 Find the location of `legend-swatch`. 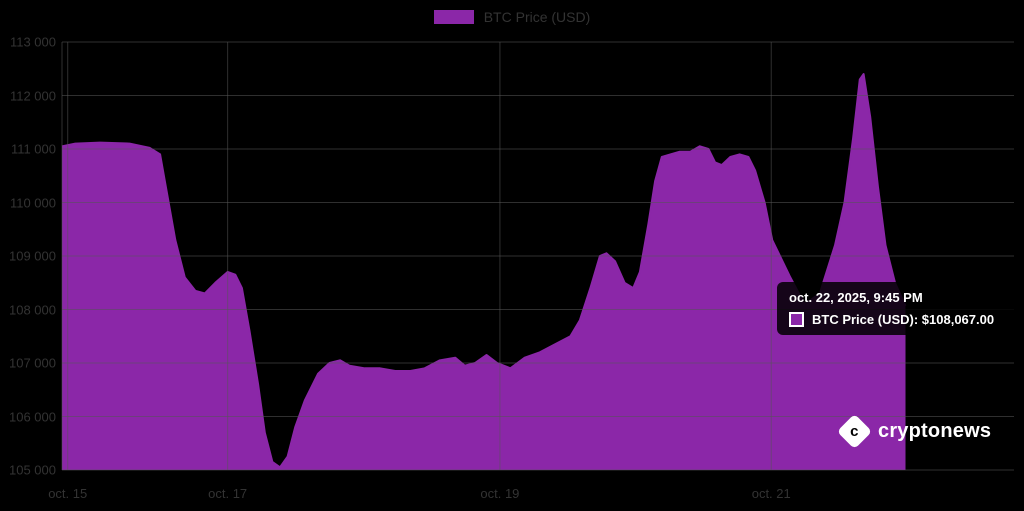

legend-swatch is located at coordinates (453, 17).